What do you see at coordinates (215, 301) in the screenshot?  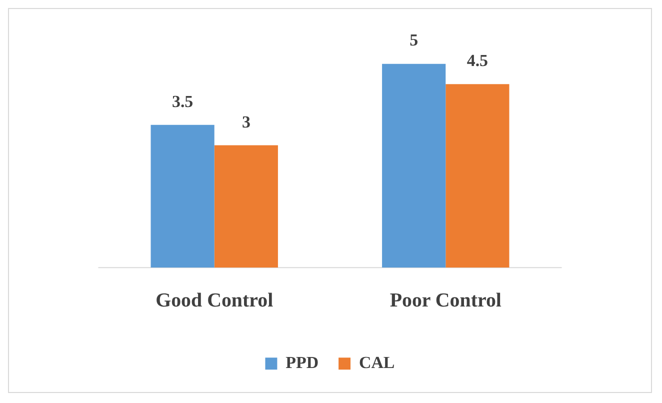 I see `x-tick-label: Good Control` at bounding box center [215, 301].